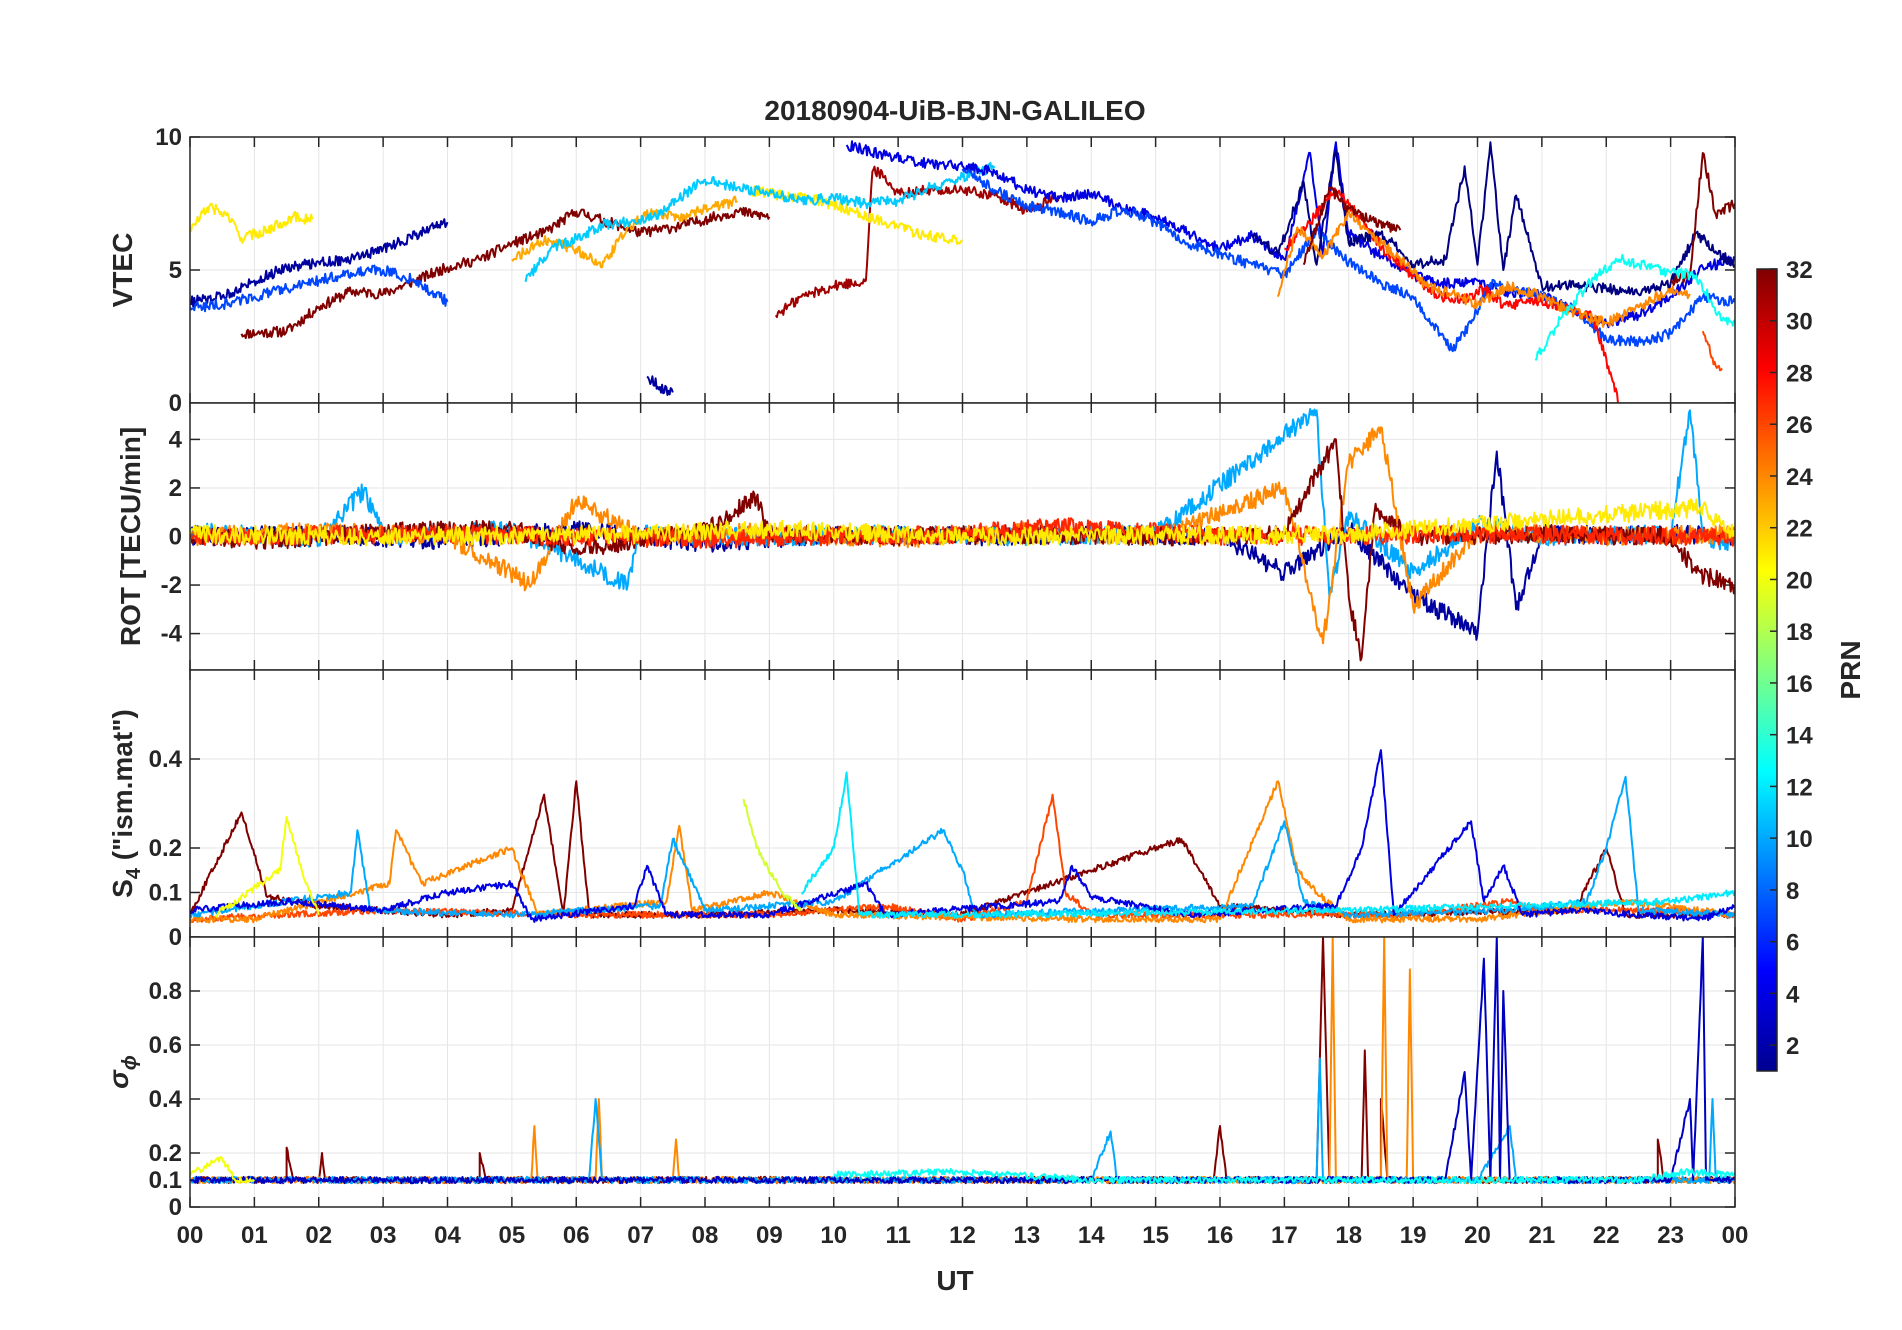  I want to click on x-tick-label: 13, so click(1027, 1235).